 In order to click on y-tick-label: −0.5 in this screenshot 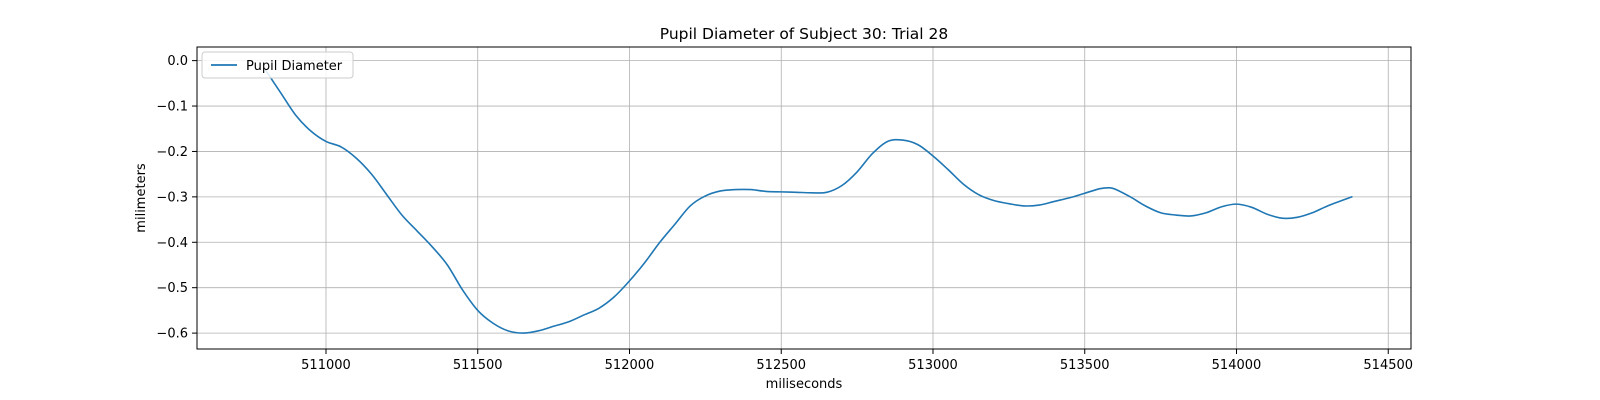, I will do `click(172, 288)`.